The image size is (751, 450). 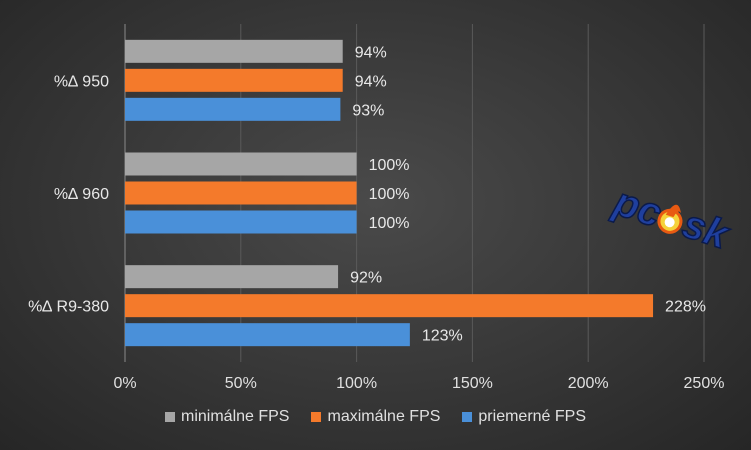 What do you see at coordinates (705, 230) in the screenshot?
I see `logo-text-right: sk` at bounding box center [705, 230].